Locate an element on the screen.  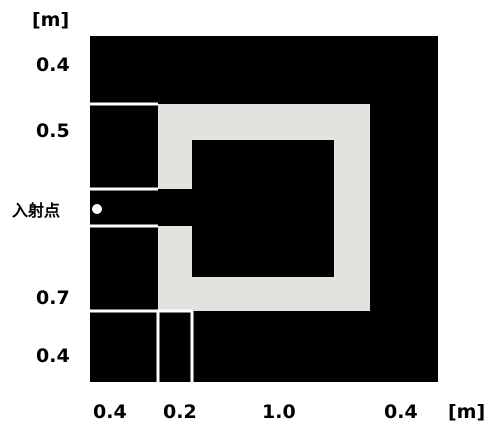
dimension-label-vertical: 0.7 is located at coordinates (53, 298).